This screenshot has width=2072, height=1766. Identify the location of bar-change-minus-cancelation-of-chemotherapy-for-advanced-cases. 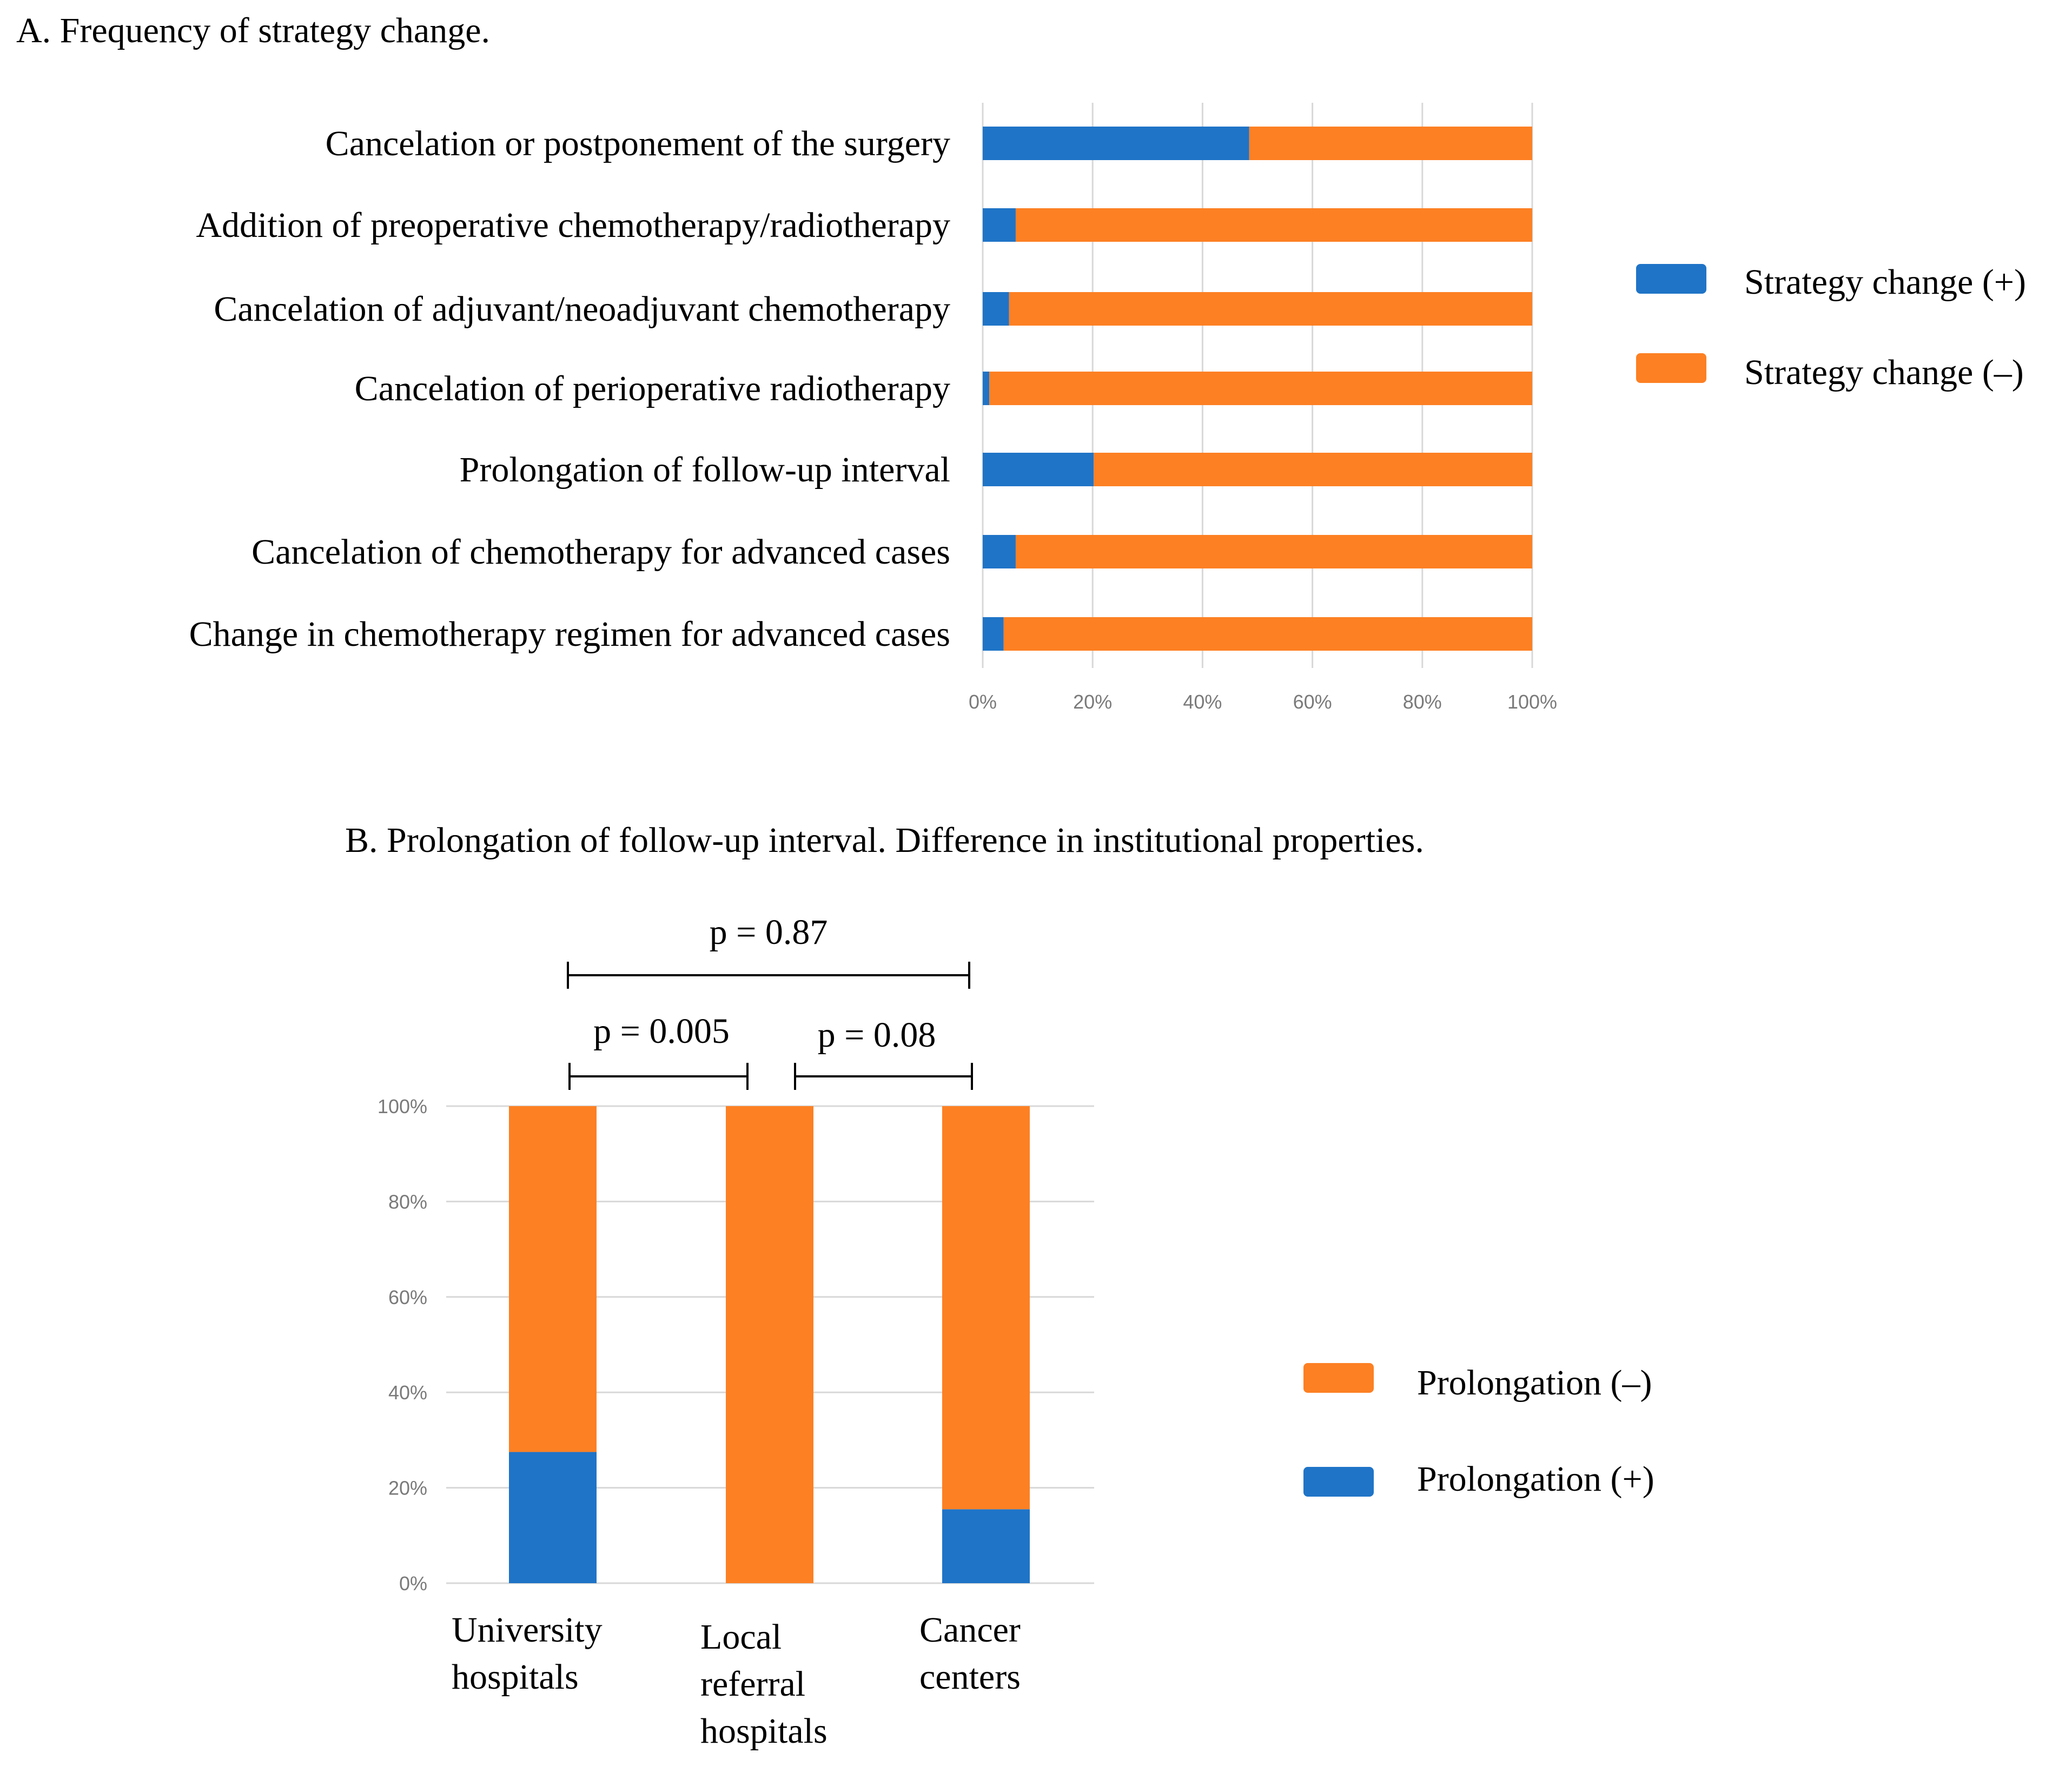
(1273, 551).